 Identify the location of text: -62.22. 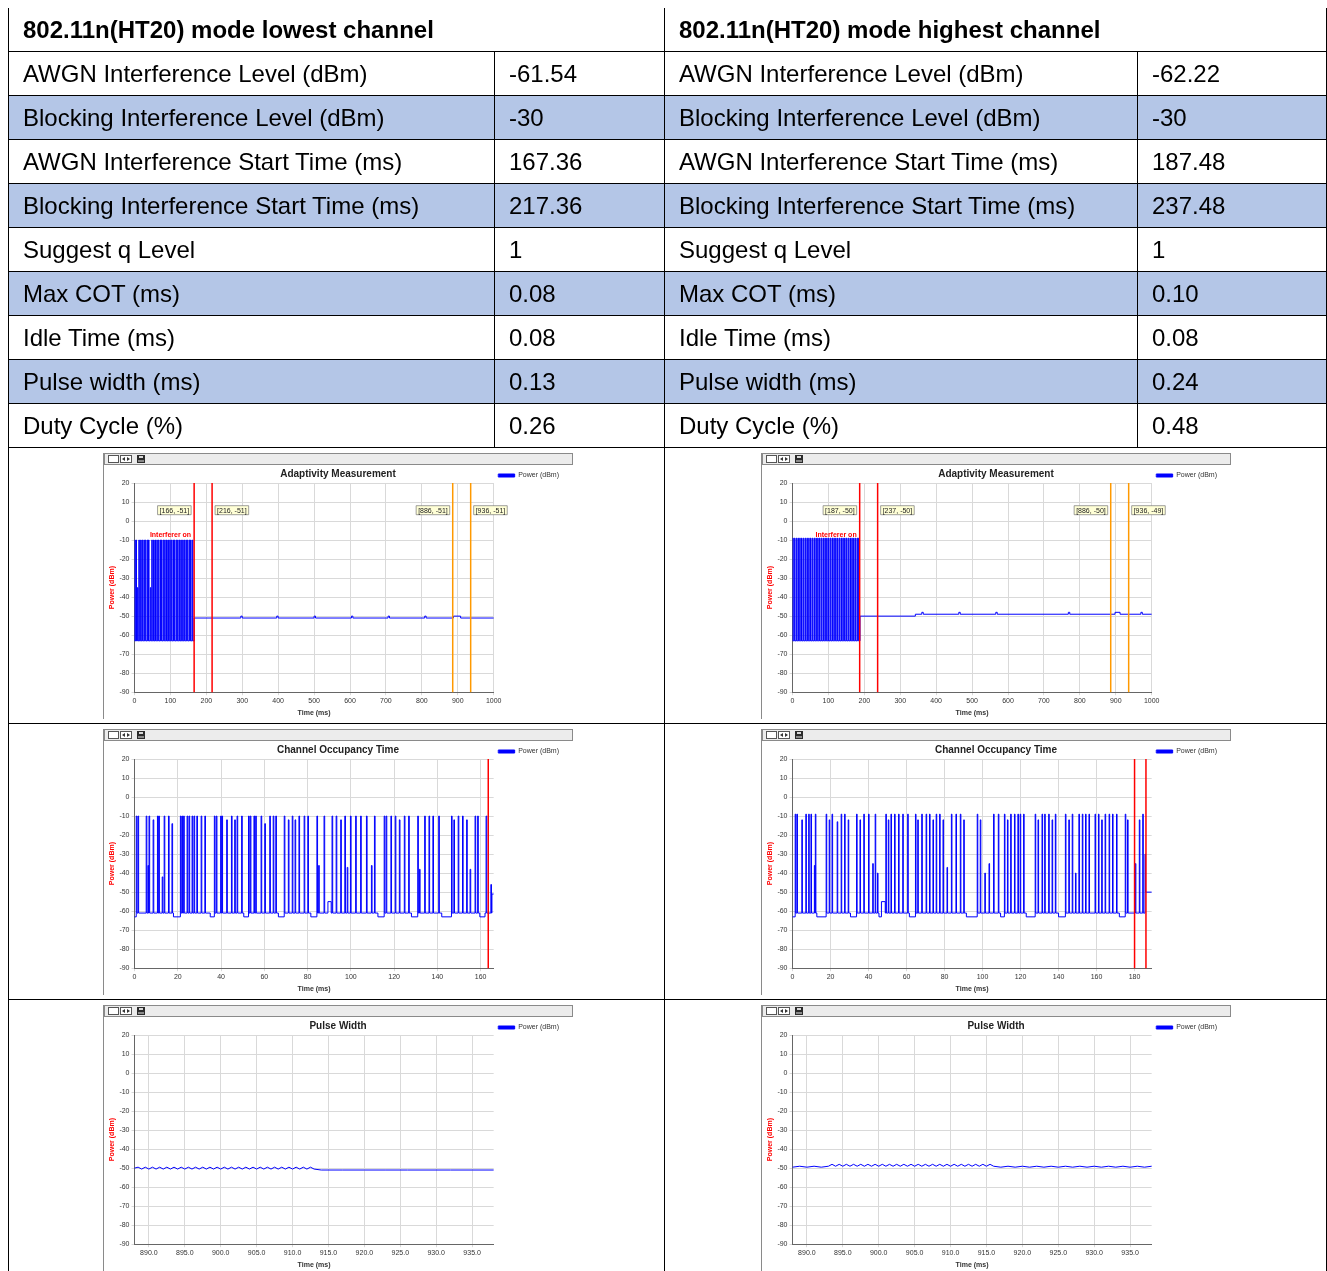
(1186, 74).